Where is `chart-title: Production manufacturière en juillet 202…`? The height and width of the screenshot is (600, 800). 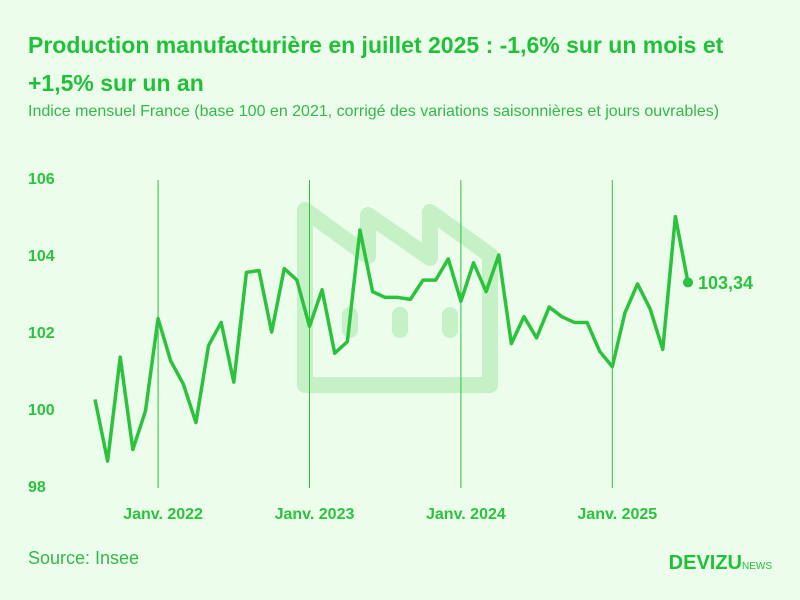 chart-title: Production manufacturière en juillet 202… is located at coordinates (376, 64).